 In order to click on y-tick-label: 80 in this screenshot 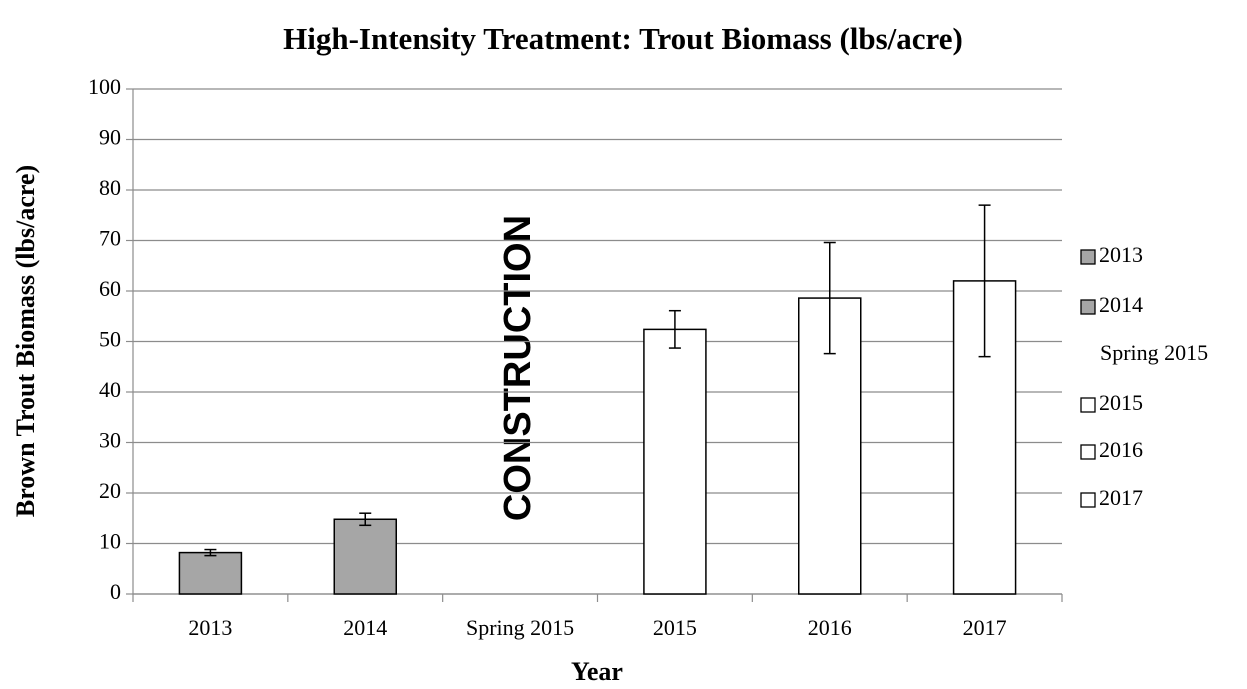, I will do `click(110, 187)`.